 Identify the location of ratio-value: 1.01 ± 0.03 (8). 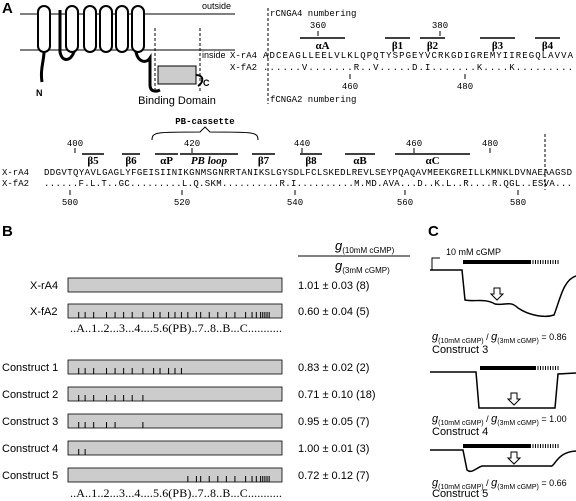
(333, 286).